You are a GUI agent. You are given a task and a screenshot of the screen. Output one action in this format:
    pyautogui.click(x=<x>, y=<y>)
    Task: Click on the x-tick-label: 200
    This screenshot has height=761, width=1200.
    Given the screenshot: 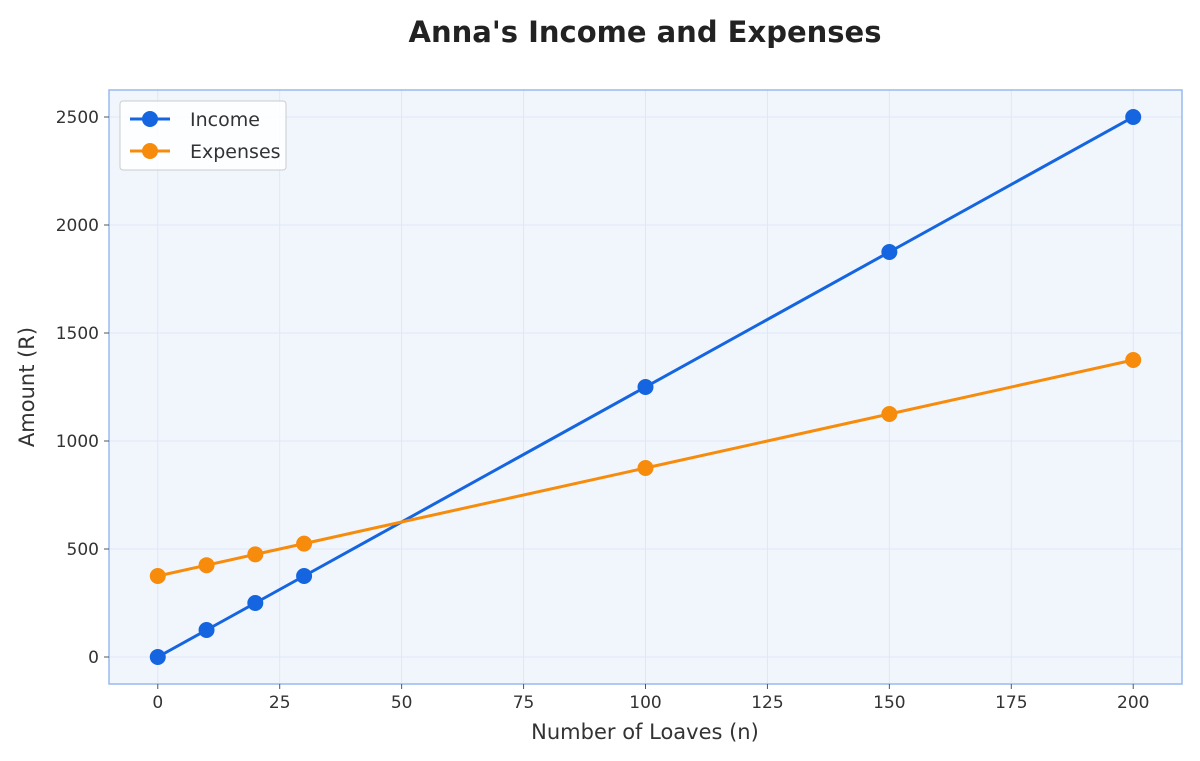 What is the action you would take?
    pyautogui.click(x=1133, y=703)
    